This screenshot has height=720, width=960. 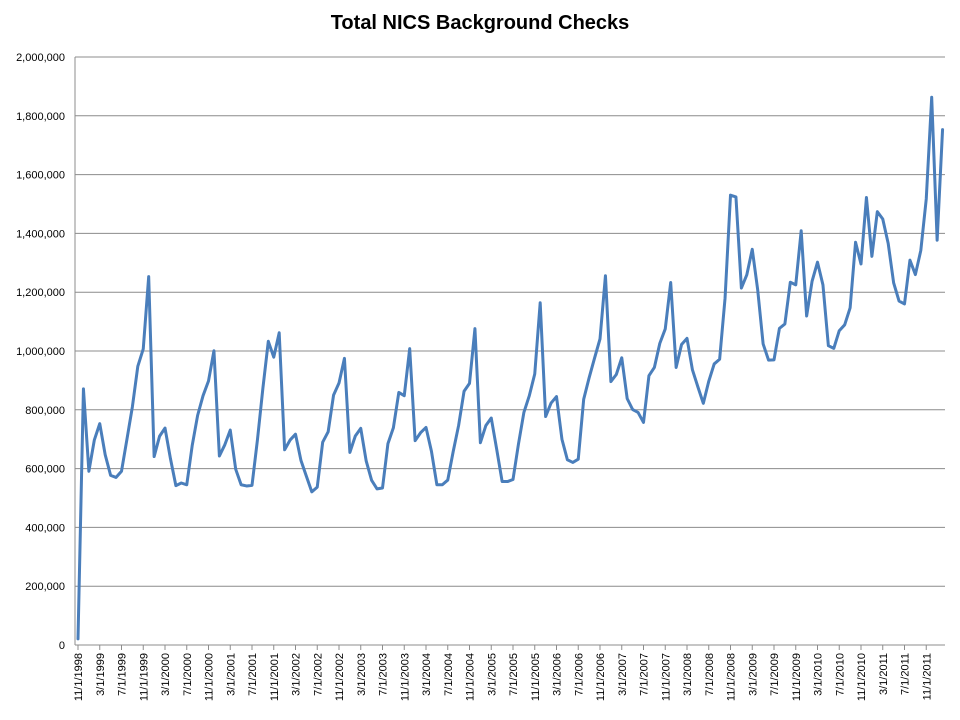 What do you see at coordinates (40, 58) in the screenshot?
I see `y-tick-label: 2,000,000` at bounding box center [40, 58].